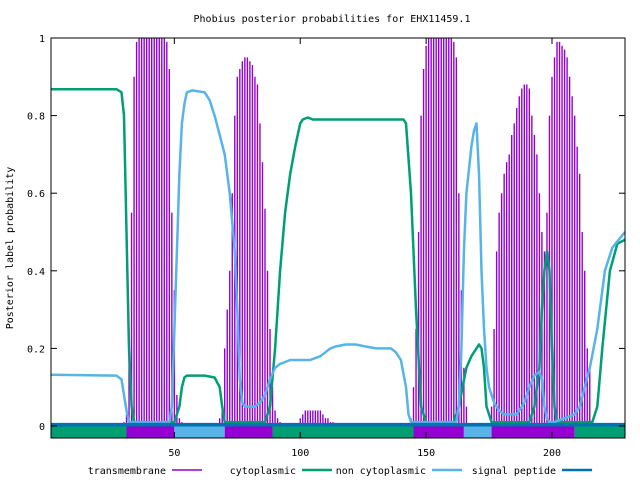  What do you see at coordinates (127, 471) in the screenshot?
I see `legend-label-transmembrane: transmembrane` at bounding box center [127, 471].